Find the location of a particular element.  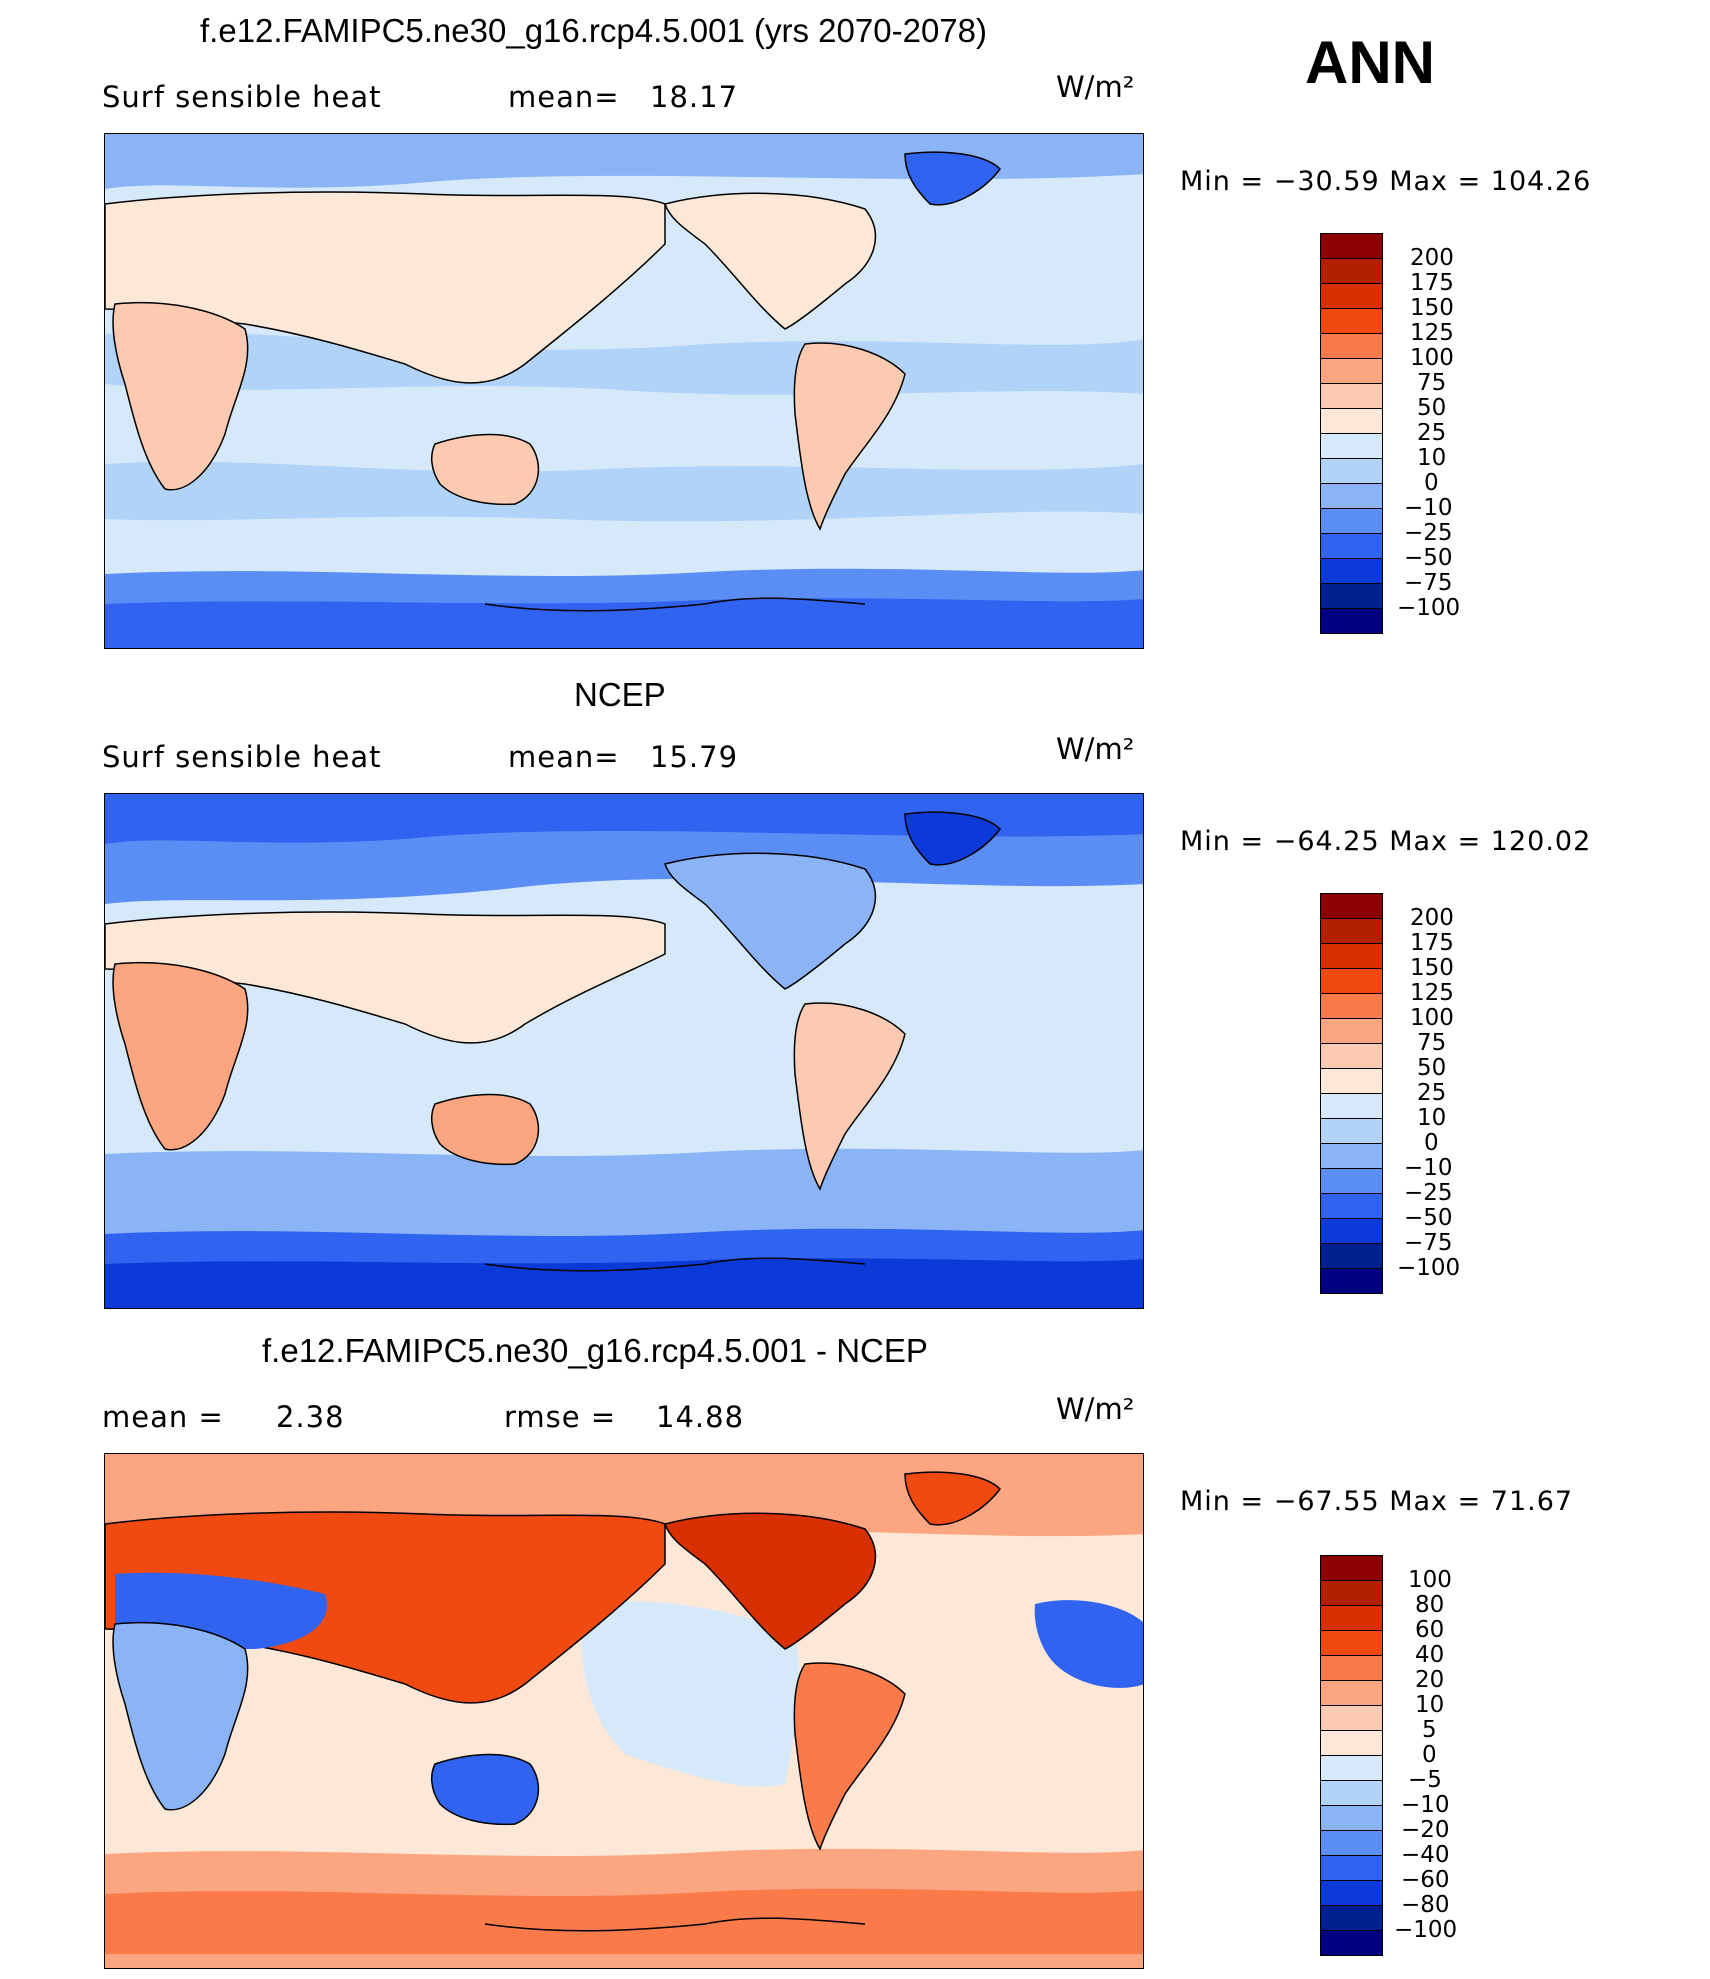

season-label: ANN is located at coordinates (1370, 62).